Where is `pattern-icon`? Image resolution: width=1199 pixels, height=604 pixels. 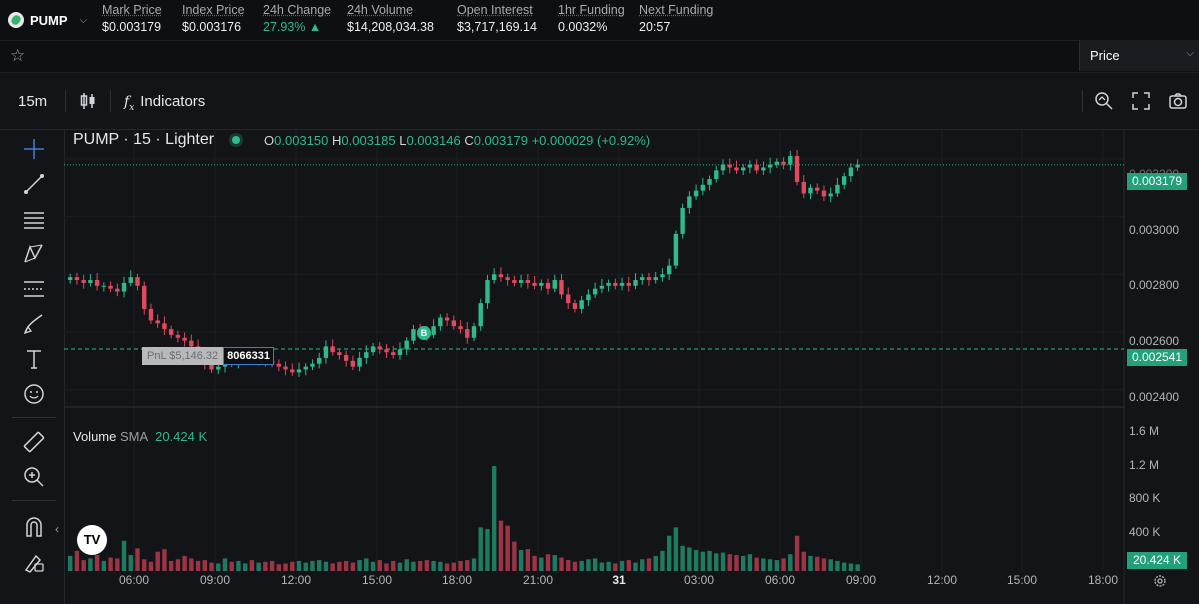 pattern-icon is located at coordinates (34, 254).